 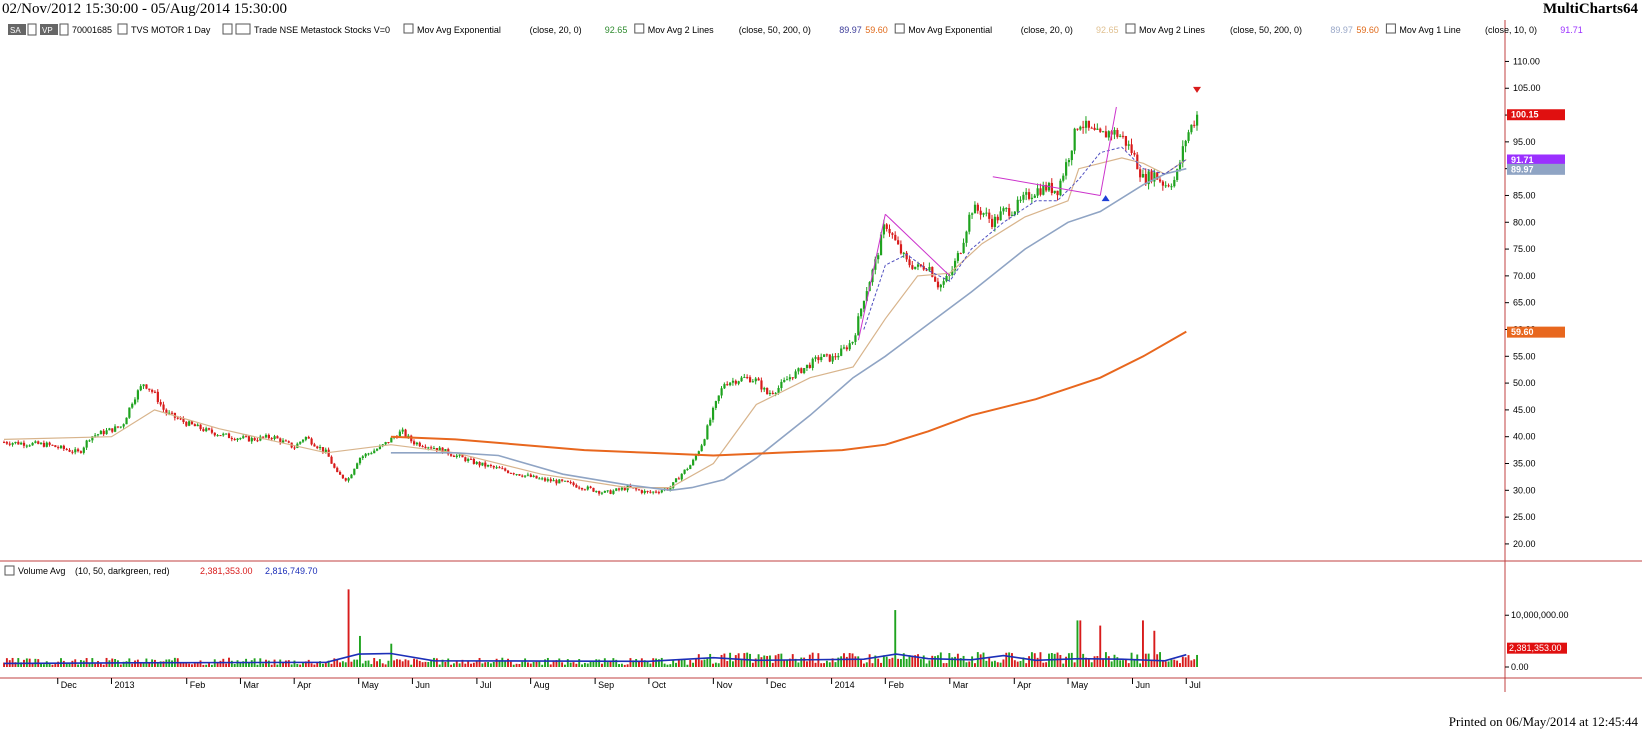 I want to click on price-tick-label: 65.00, so click(x=1524, y=303).